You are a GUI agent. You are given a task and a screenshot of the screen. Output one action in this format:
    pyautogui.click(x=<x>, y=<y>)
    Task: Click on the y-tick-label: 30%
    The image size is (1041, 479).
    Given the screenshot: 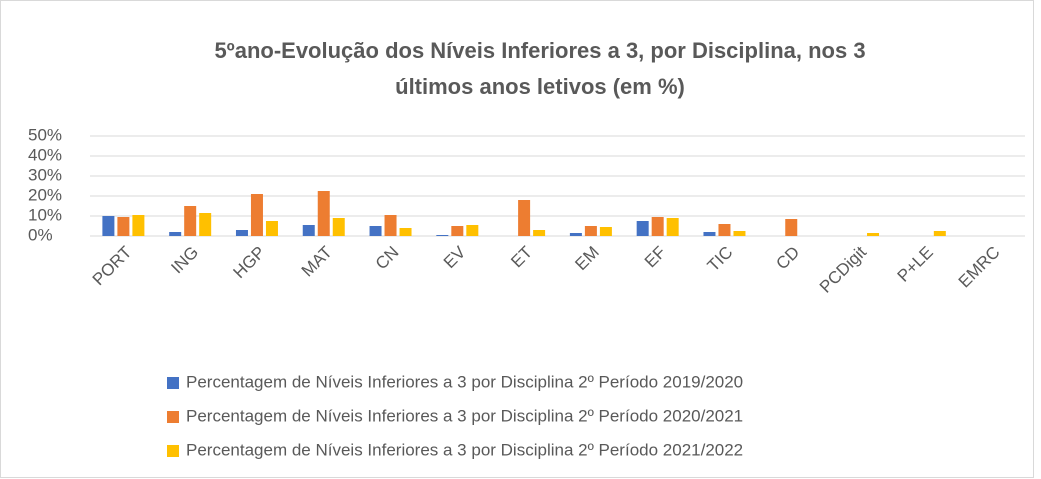 What is the action you would take?
    pyautogui.click(x=45, y=174)
    